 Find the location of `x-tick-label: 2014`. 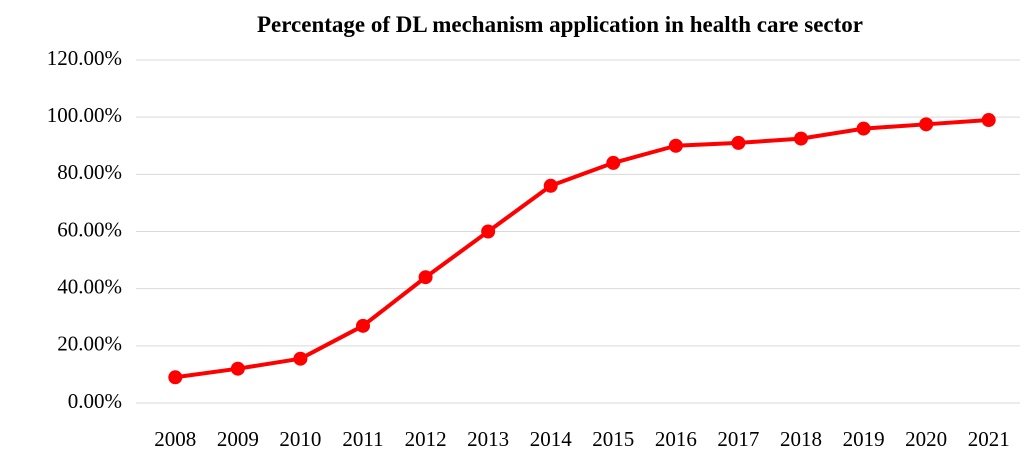

x-tick-label: 2014 is located at coordinates (551, 439).